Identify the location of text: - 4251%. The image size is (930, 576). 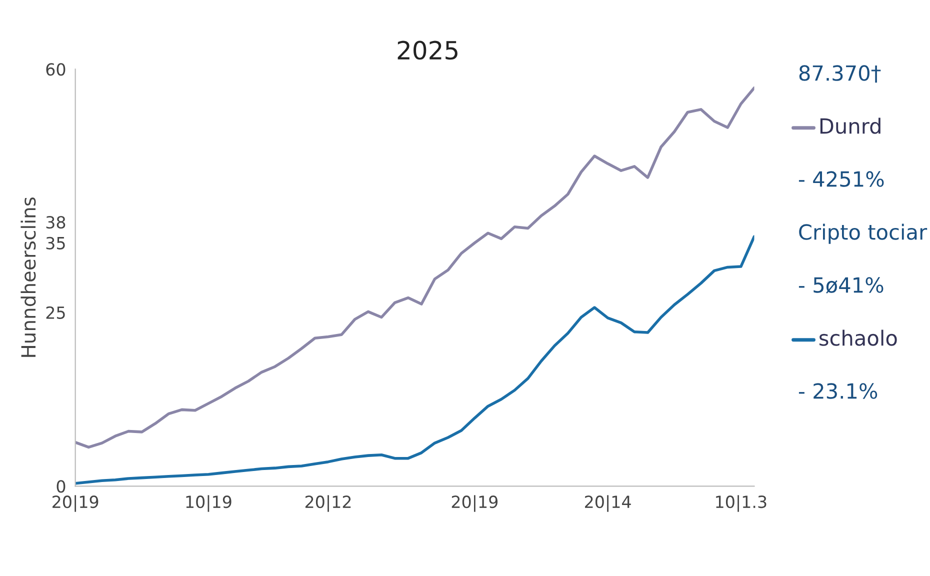
(841, 179).